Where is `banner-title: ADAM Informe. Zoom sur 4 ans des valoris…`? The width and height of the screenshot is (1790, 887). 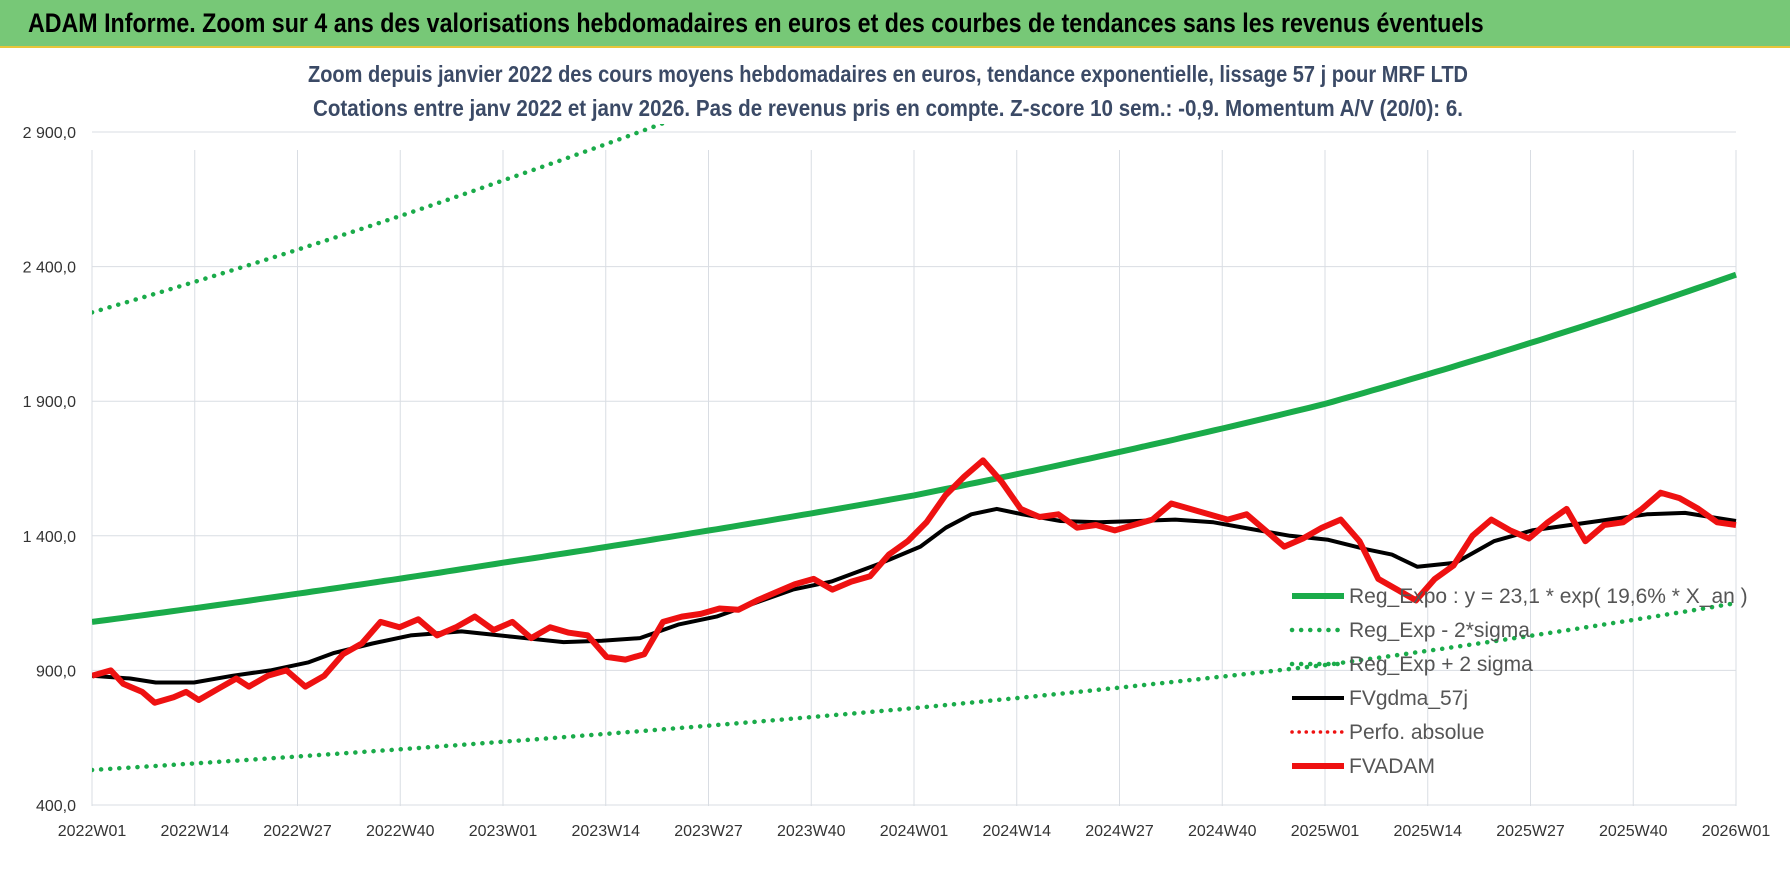
banner-title: ADAM Informe. Zoom sur 4 ans des valoris… is located at coordinates (756, 23).